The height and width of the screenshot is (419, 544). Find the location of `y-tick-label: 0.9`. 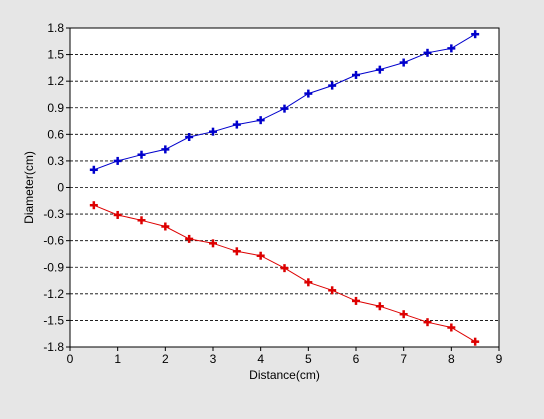

y-tick-label: 0.9 is located at coordinates (55, 108).